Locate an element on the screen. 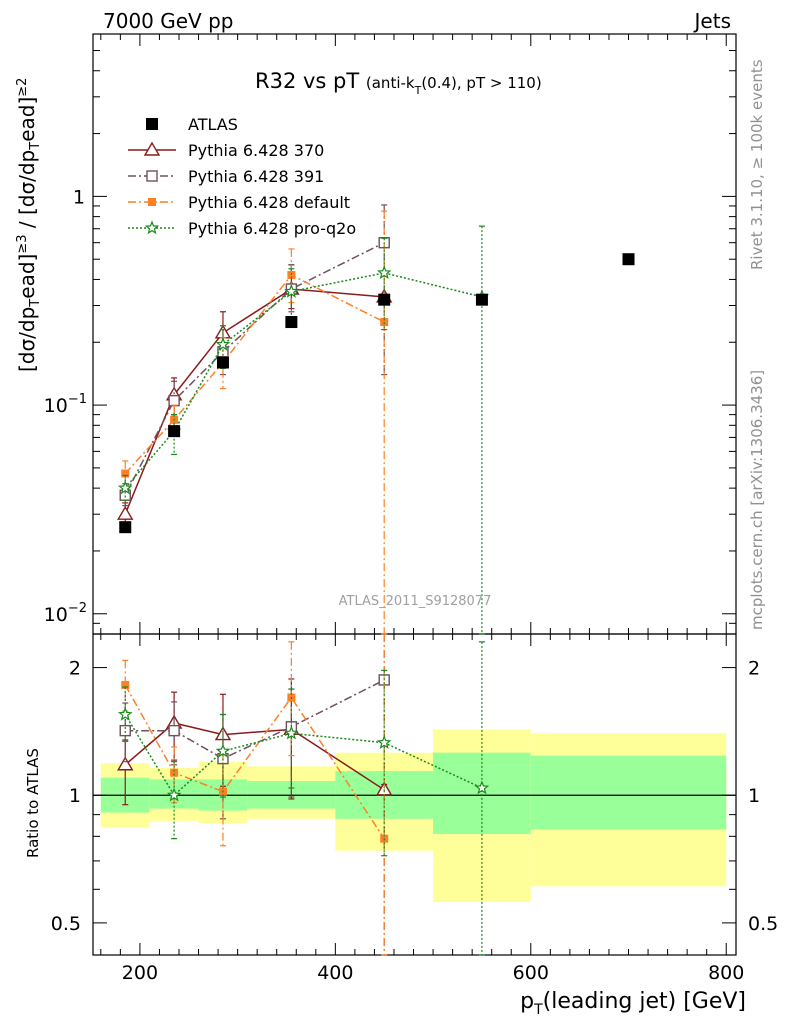 The height and width of the screenshot is (1024, 786). main-p391-line is located at coordinates (254, 369).